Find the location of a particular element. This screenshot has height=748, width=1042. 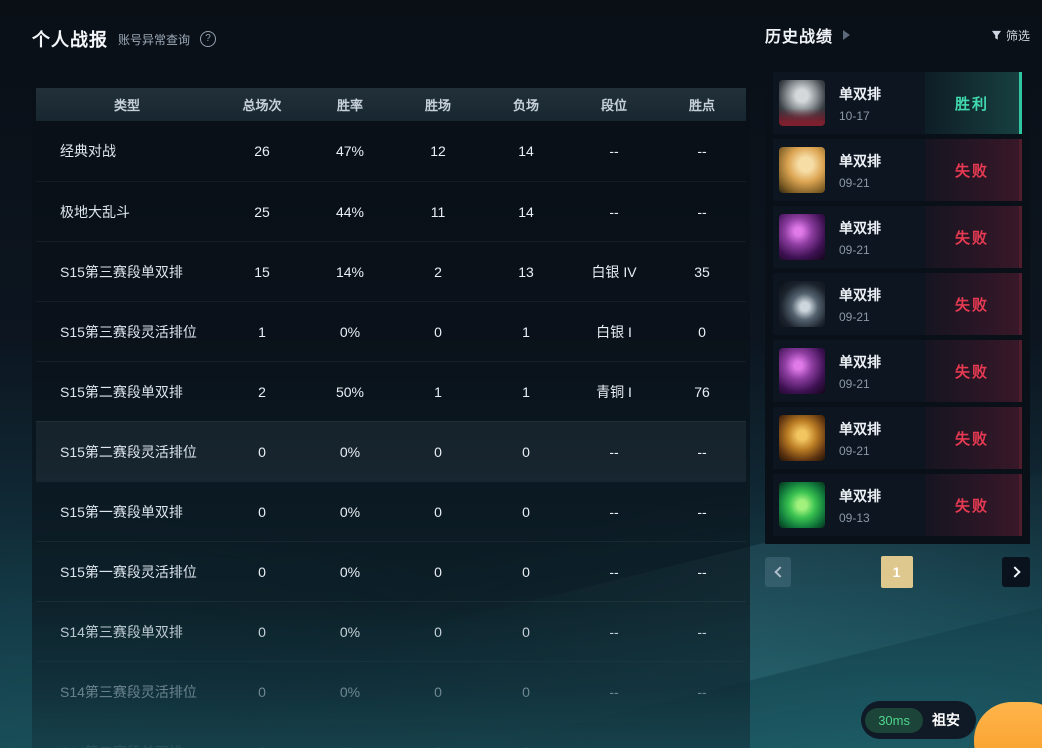

chevron-left-icon is located at coordinates (779, 572).